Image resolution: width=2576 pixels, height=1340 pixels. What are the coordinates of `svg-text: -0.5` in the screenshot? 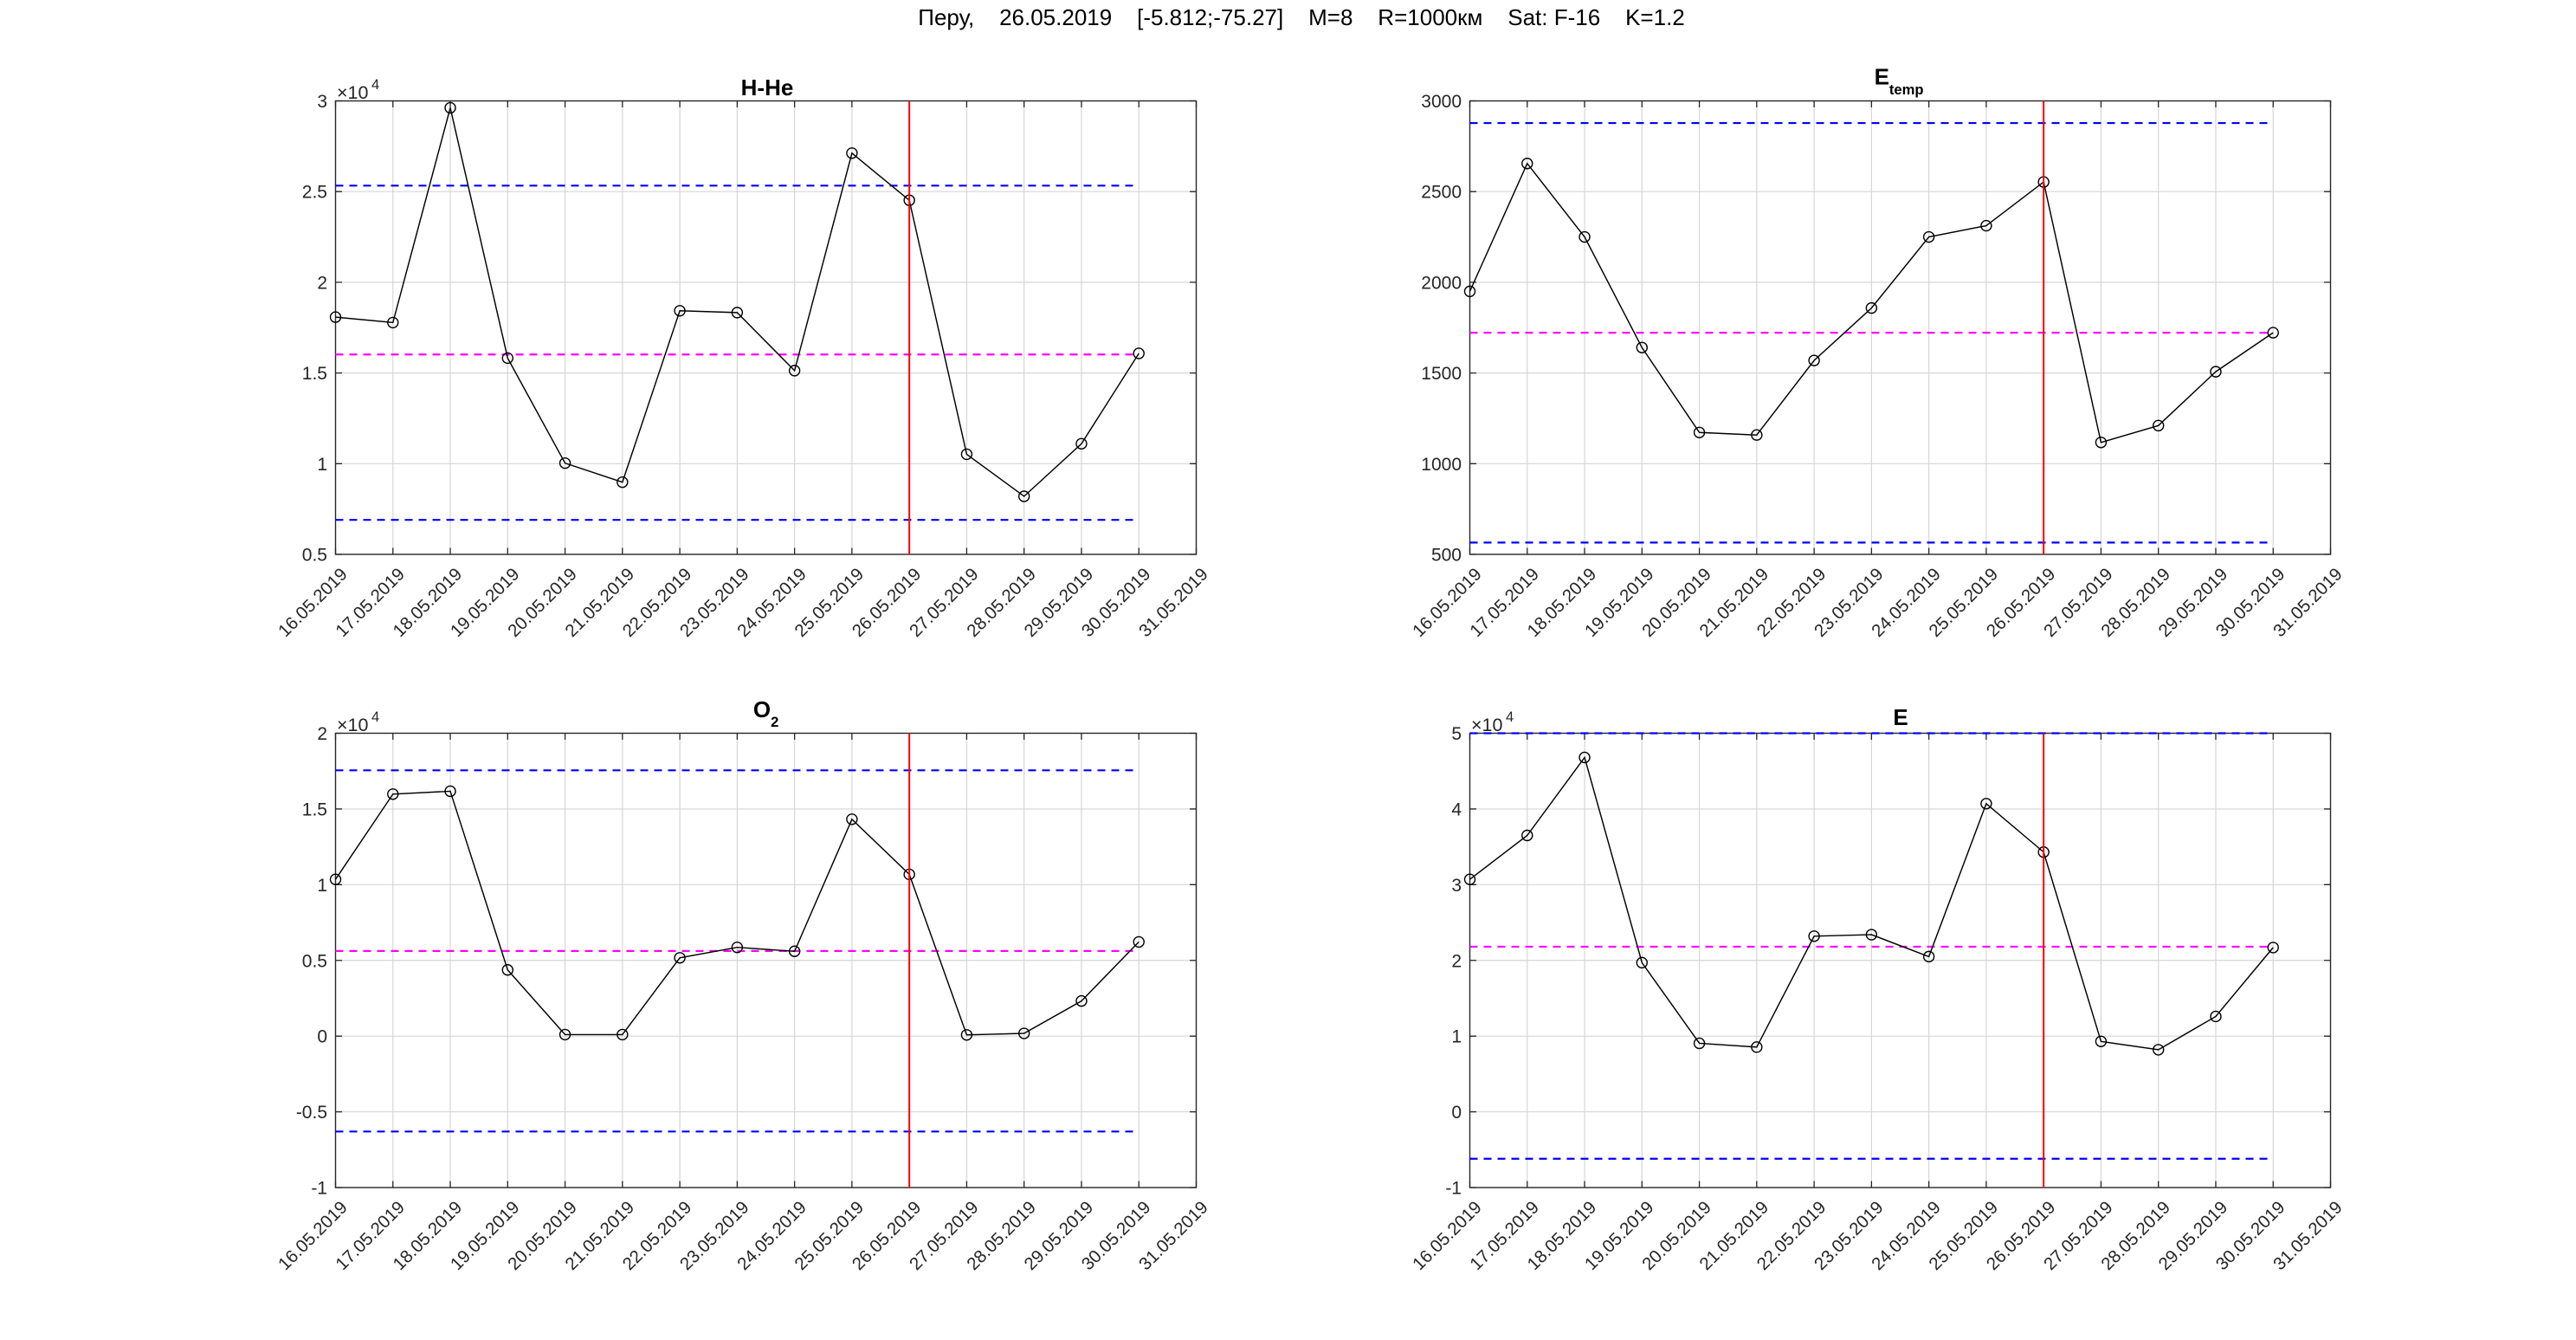 It's located at (311, 1113).